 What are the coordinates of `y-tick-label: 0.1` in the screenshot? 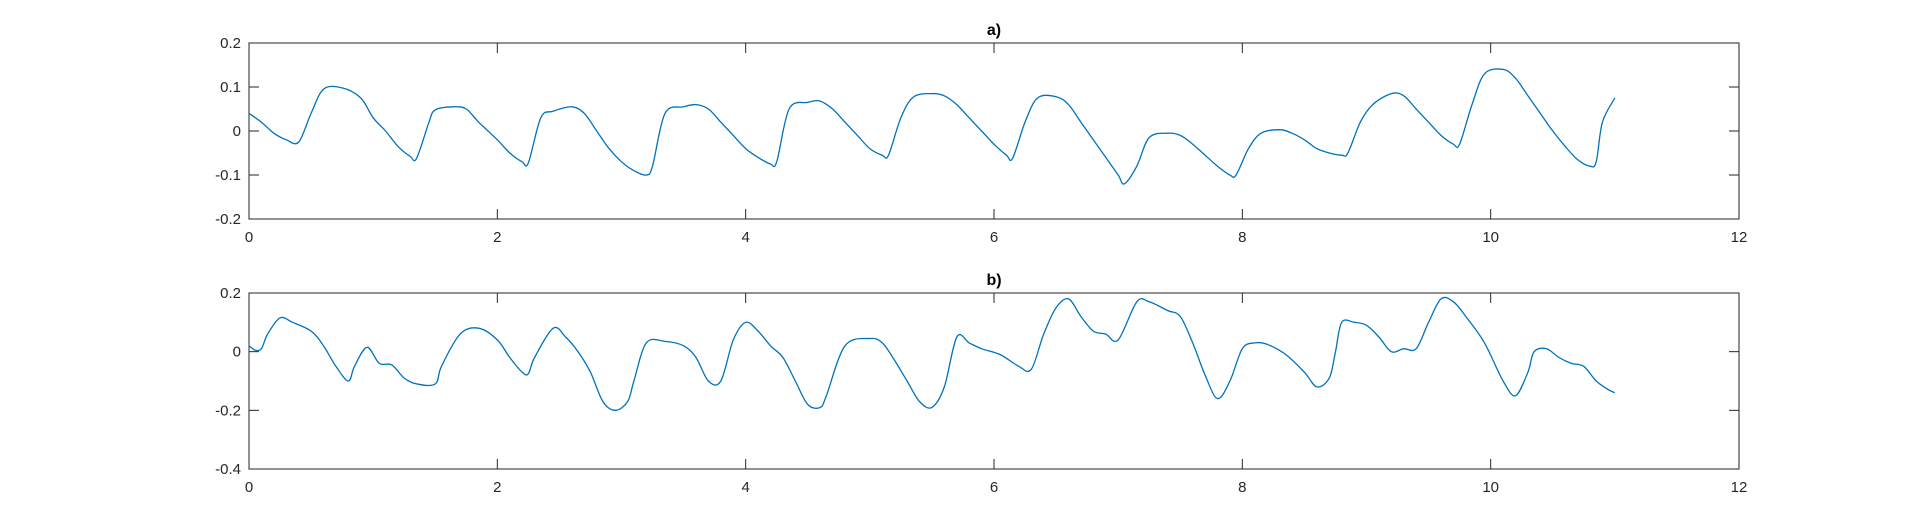 It's located at (230, 87).